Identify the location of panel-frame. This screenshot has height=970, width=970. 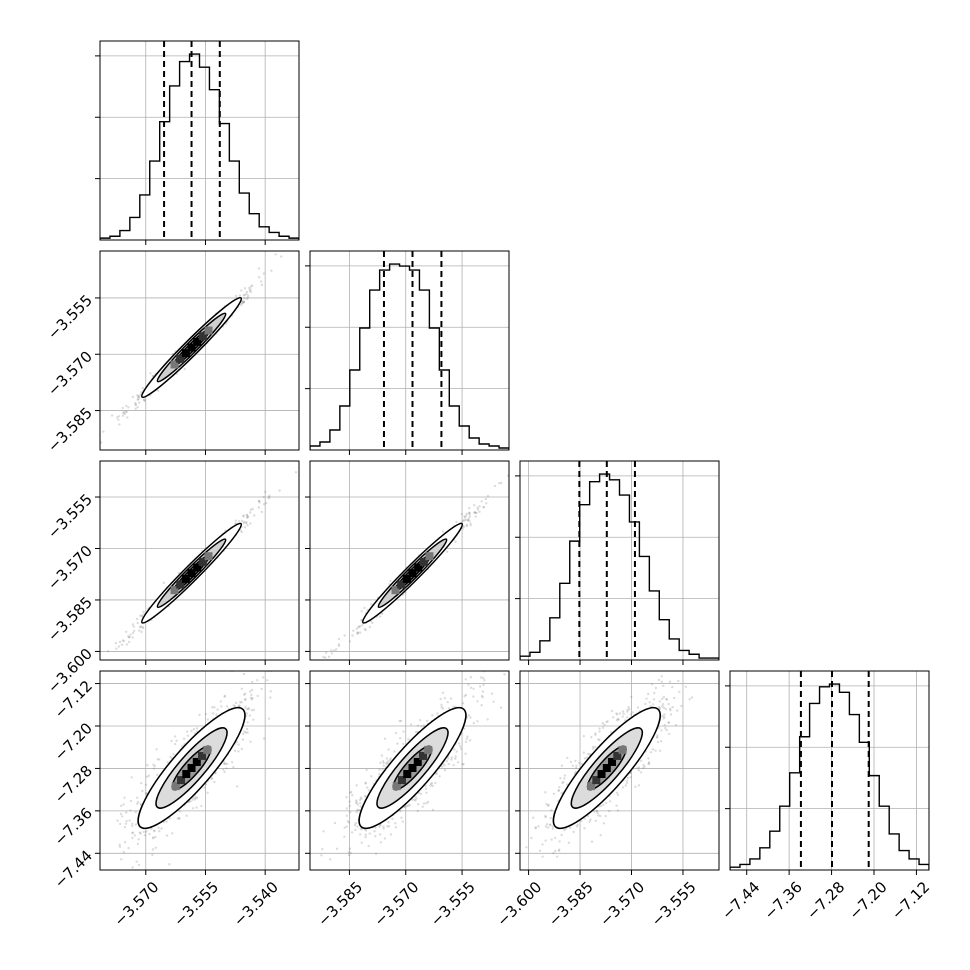
(199, 560).